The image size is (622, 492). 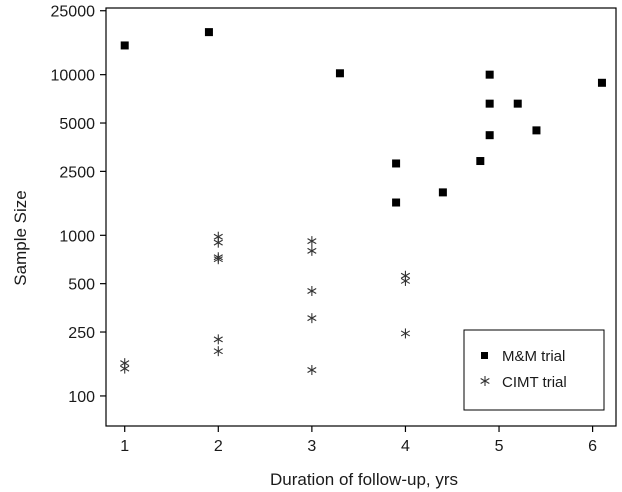 I want to click on legend-label-mm: M&M trial, so click(x=533, y=356).